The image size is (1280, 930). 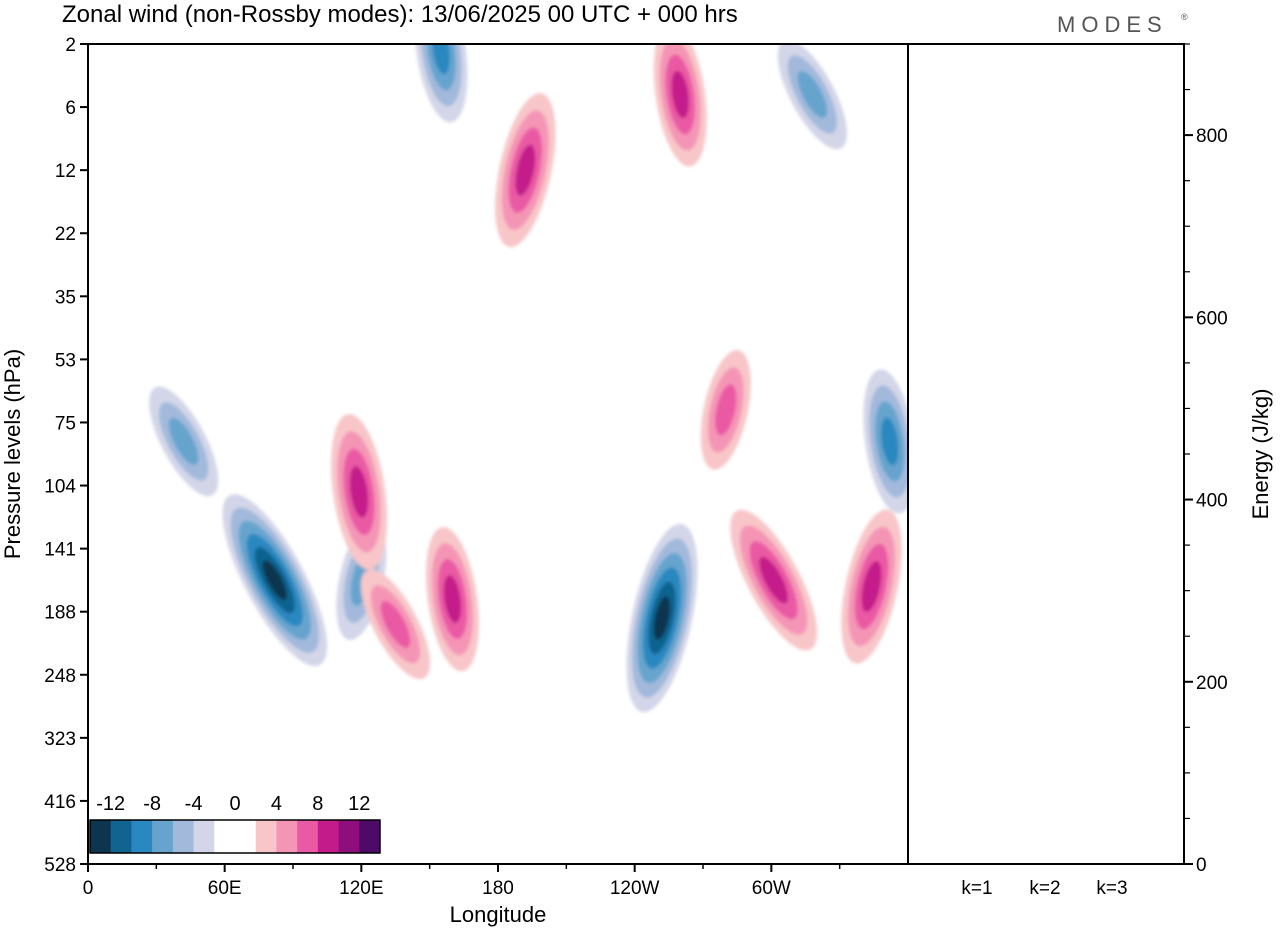 I want to click on y-tick-label: 2, so click(x=70, y=45).